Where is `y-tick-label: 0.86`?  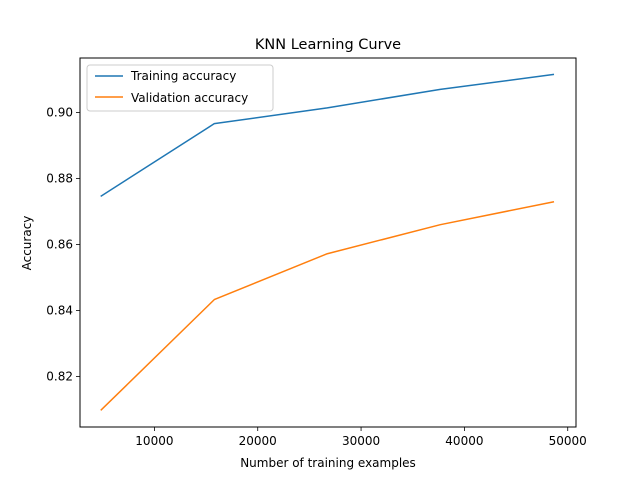 y-tick-label: 0.86 is located at coordinates (59, 244).